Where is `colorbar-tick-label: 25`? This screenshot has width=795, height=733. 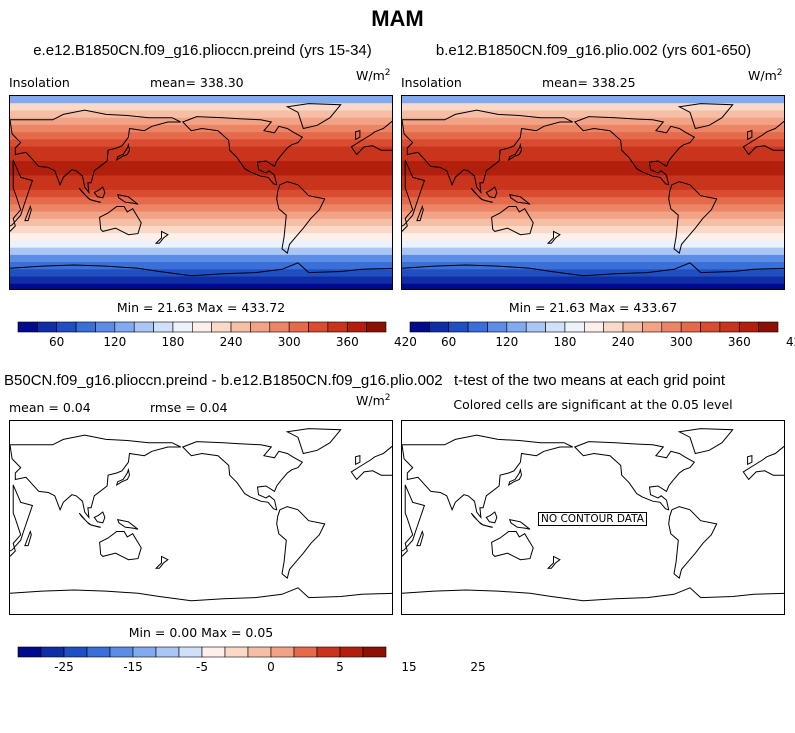
colorbar-tick-label: 25 is located at coordinates (477, 667).